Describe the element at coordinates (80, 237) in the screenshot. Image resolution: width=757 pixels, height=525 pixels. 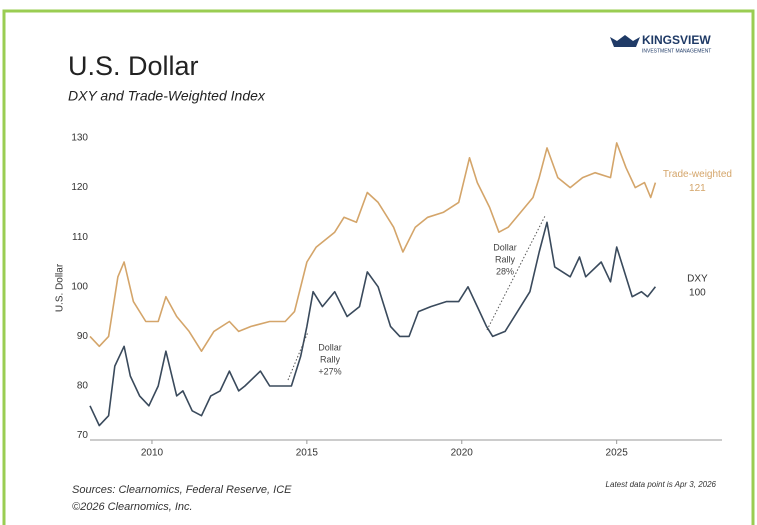
I see `y-tick-label: 110` at that location.